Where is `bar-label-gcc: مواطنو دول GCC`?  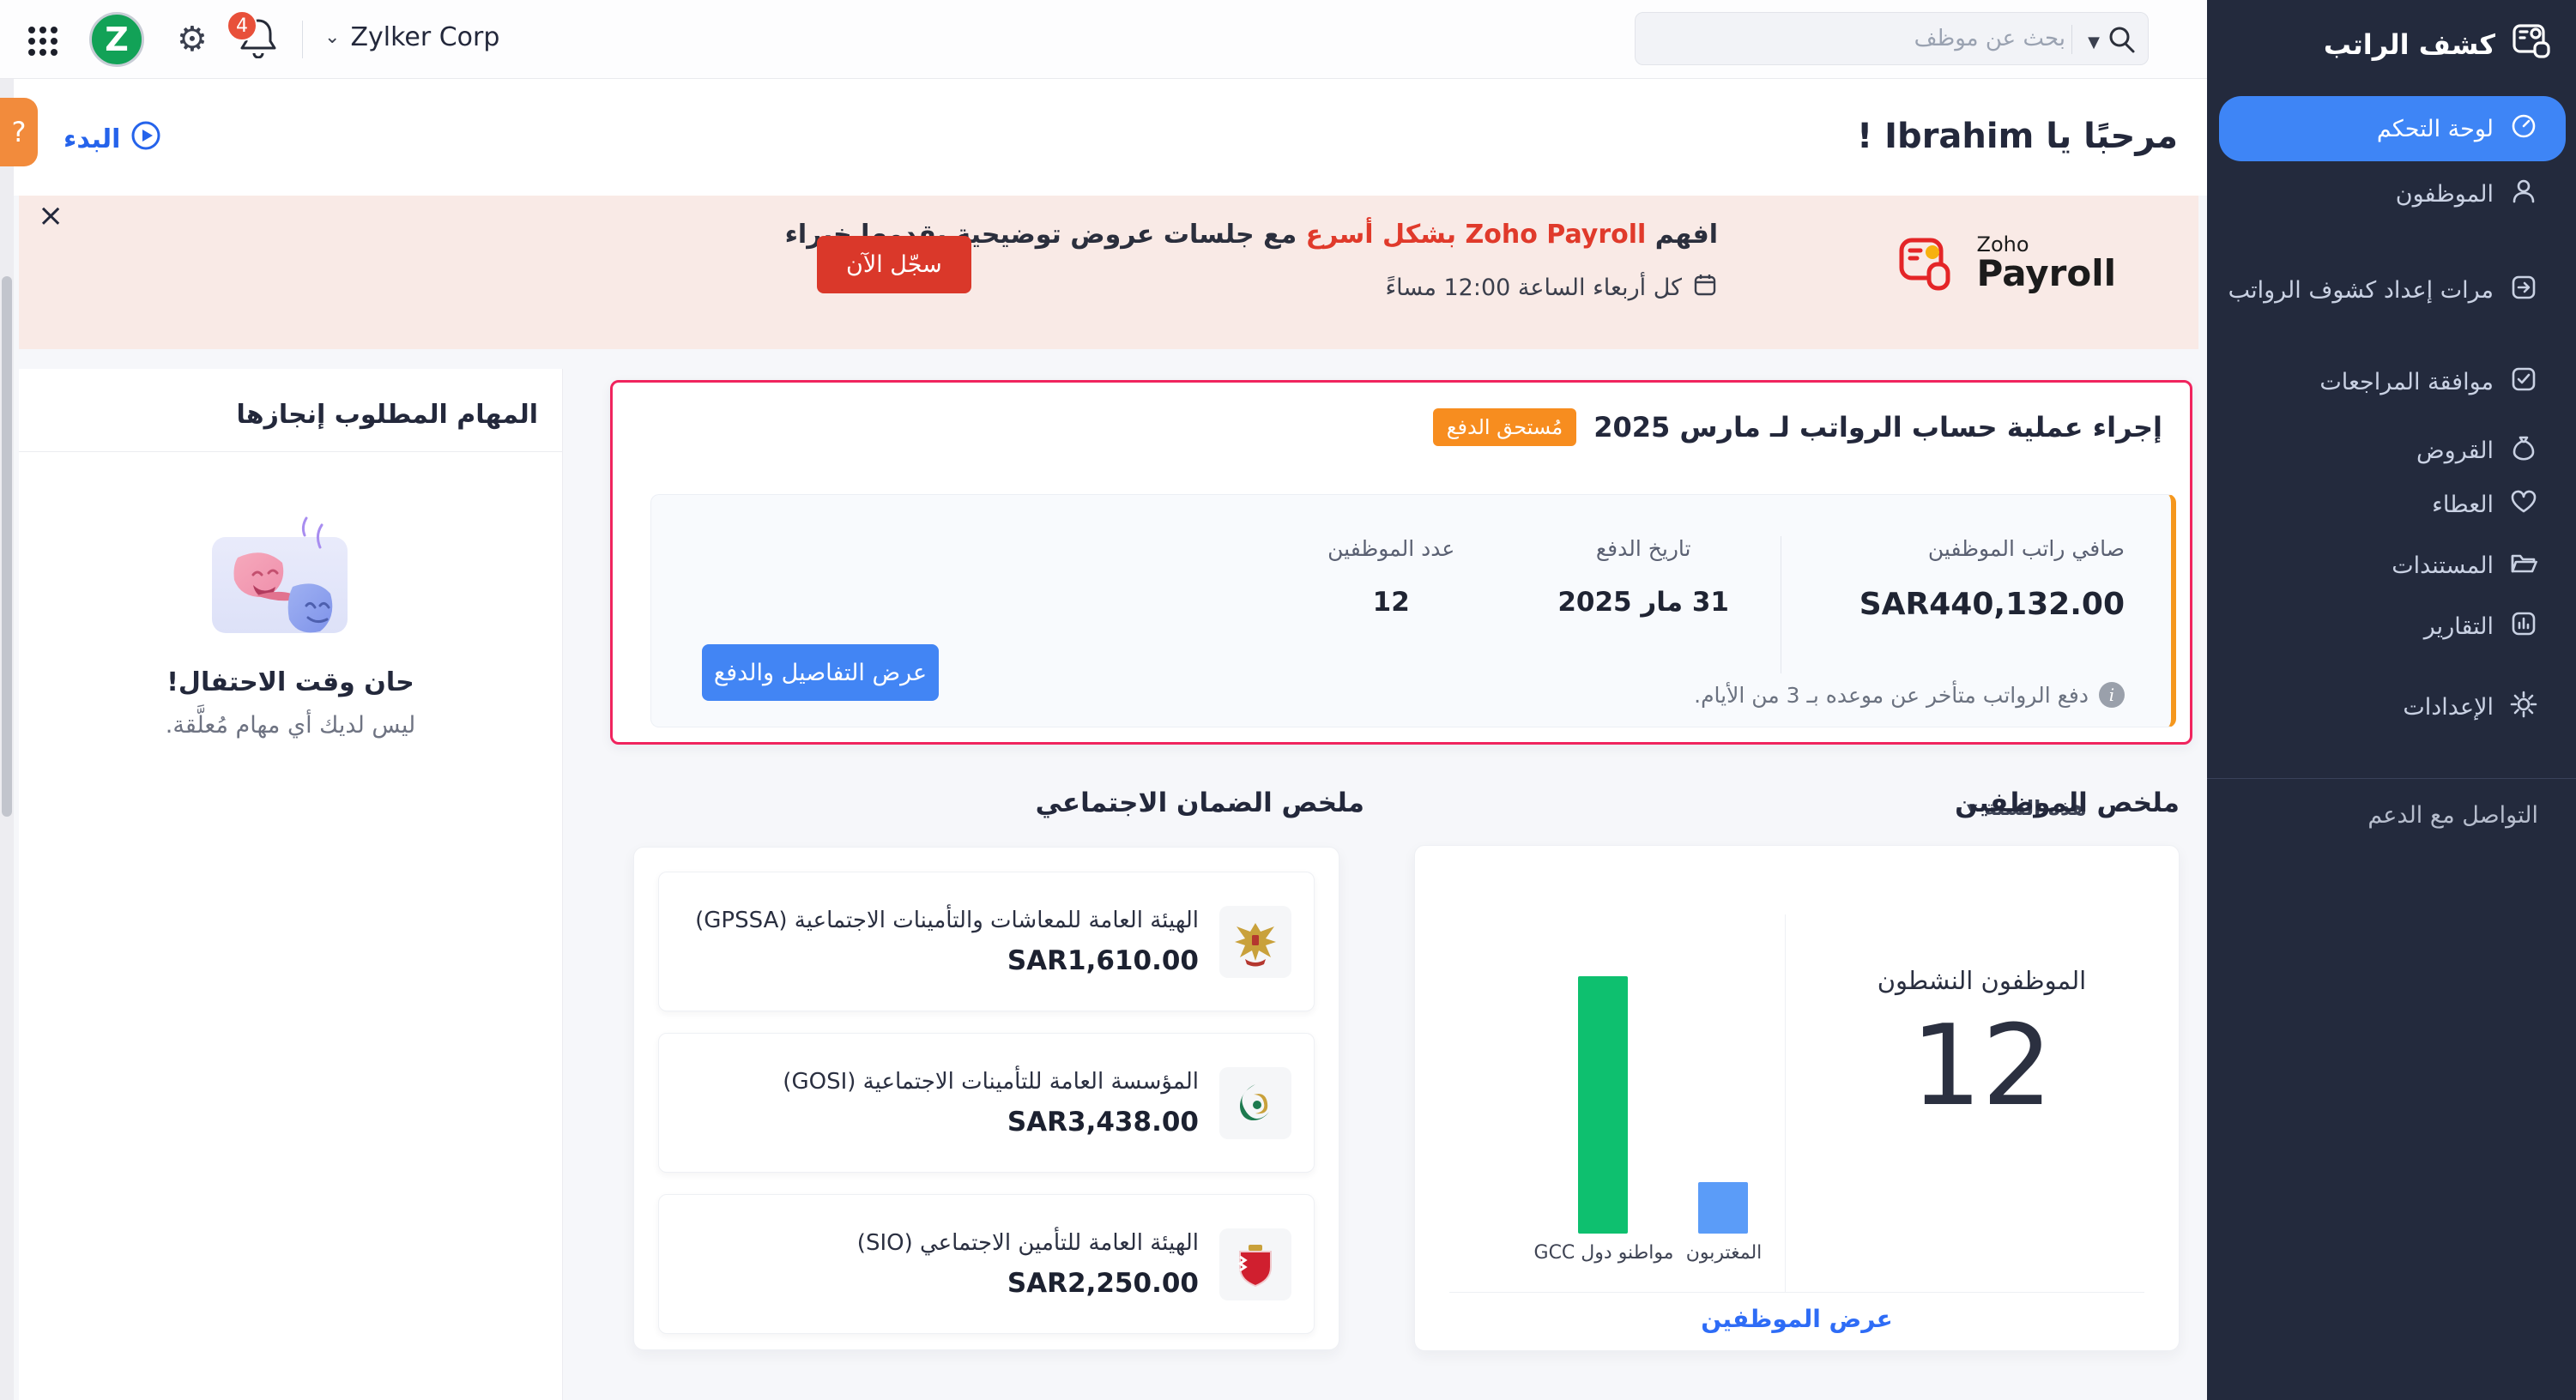 bar-label-gcc: مواطنو دول GCC is located at coordinates (1603, 1253).